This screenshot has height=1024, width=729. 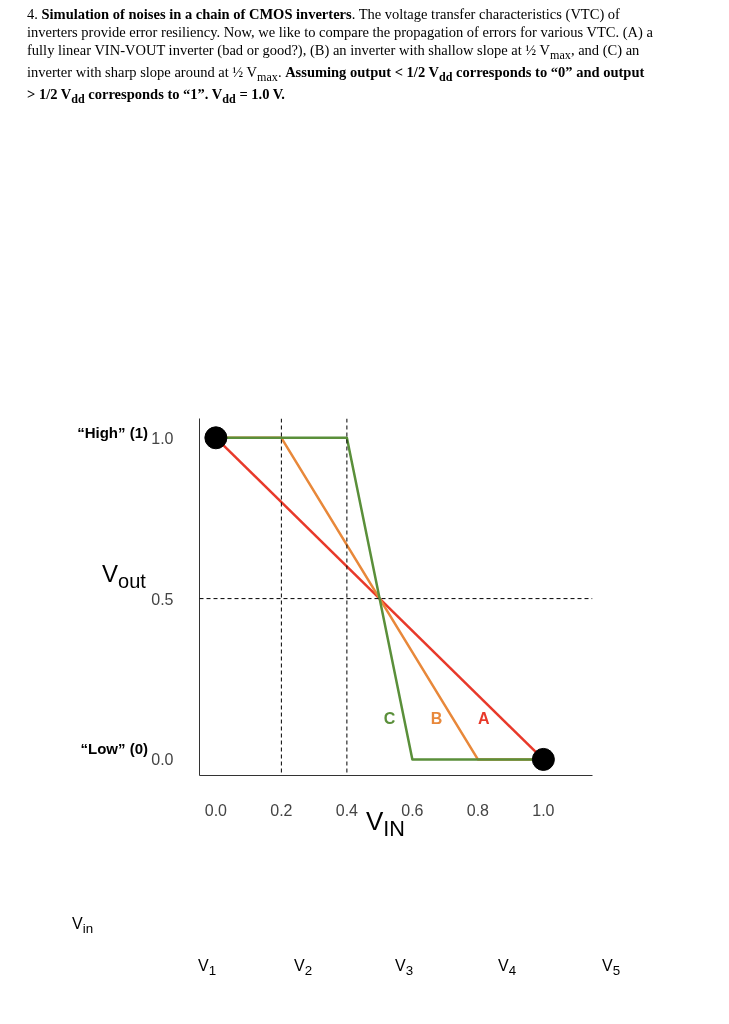 I want to click on series-label: A, so click(x=483, y=719).